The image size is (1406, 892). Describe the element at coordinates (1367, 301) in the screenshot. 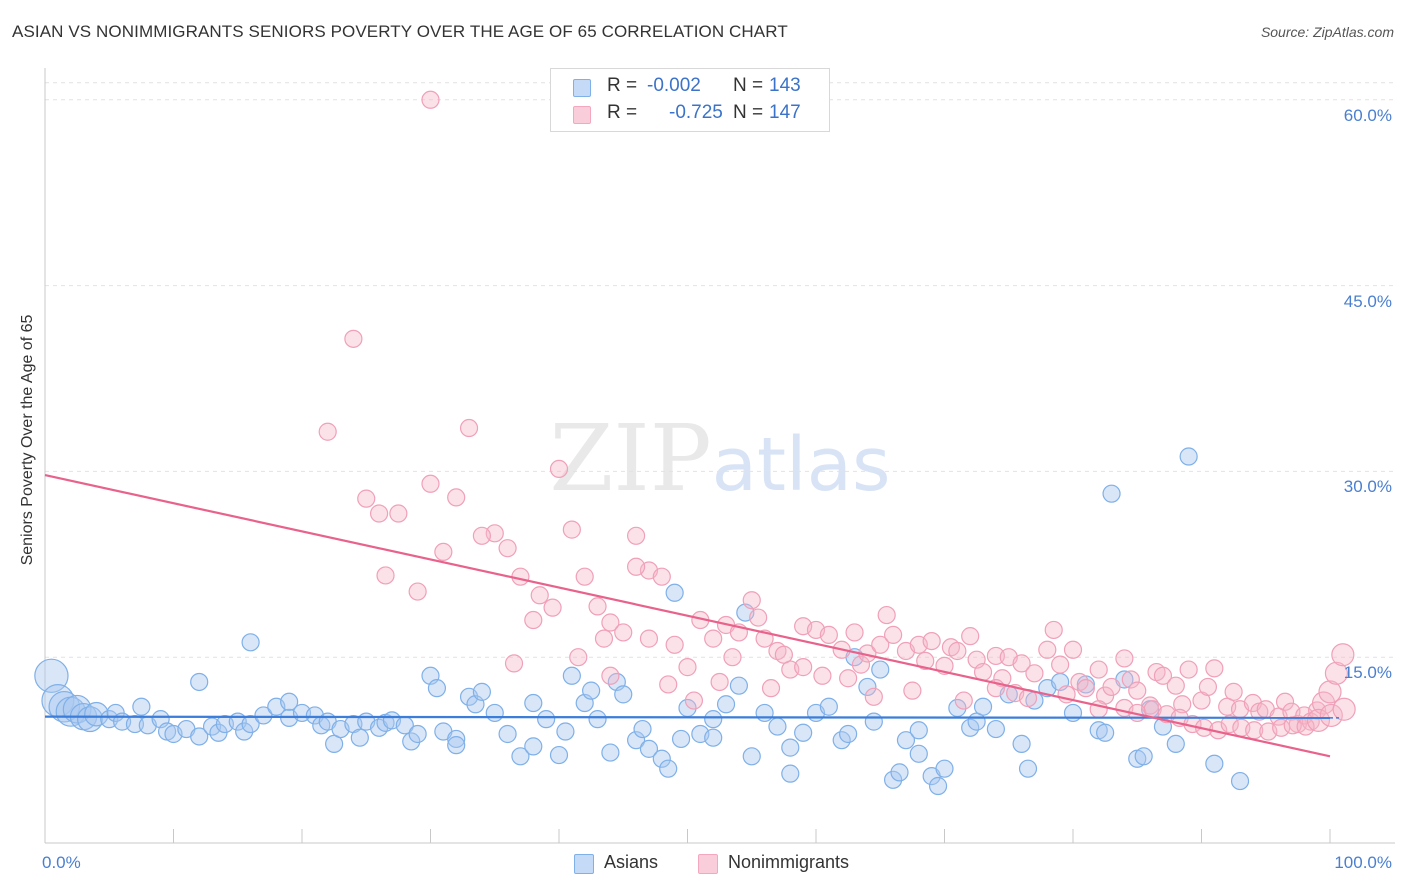

I see `y-tick-label: 45.0%` at that location.